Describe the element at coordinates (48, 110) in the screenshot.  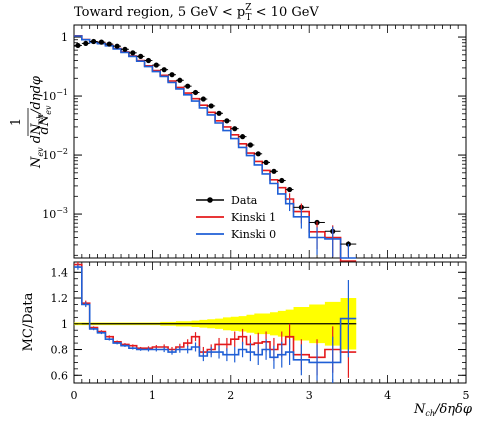
I see `ylabel-num-sub: ev` at that location.